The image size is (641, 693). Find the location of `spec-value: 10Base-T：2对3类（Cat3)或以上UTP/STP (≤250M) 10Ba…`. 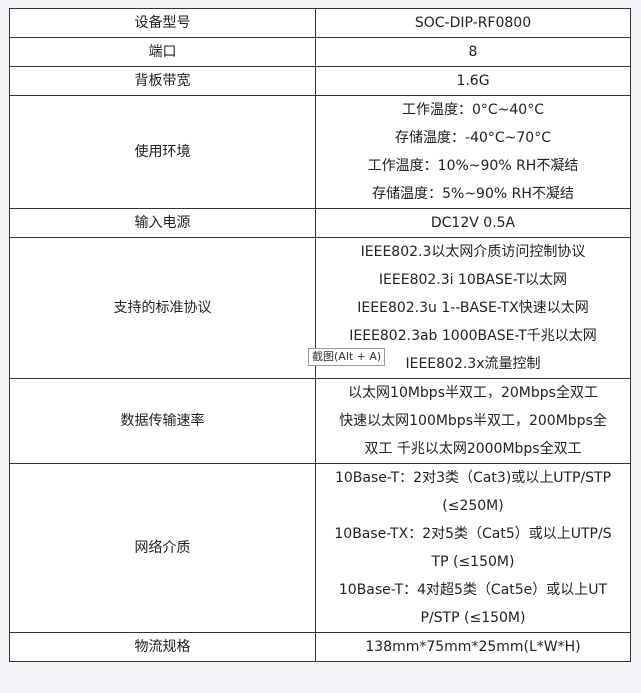

spec-value: 10Base-T：2对3类（Cat3)或以上UTP/STP (≤250M) 10Ba… is located at coordinates (473, 548).